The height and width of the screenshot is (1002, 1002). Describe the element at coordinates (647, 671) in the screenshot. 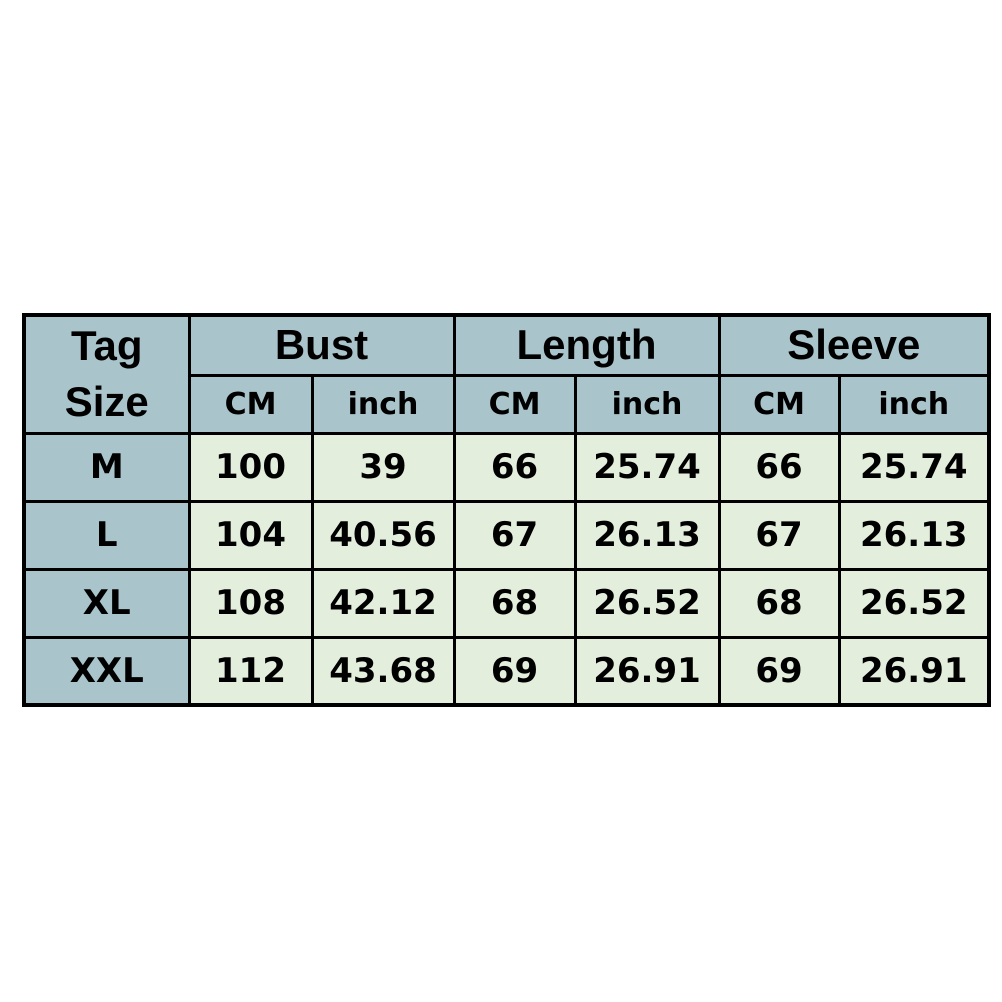

I see `cell-xxl-length-inch: 26.91` at that location.